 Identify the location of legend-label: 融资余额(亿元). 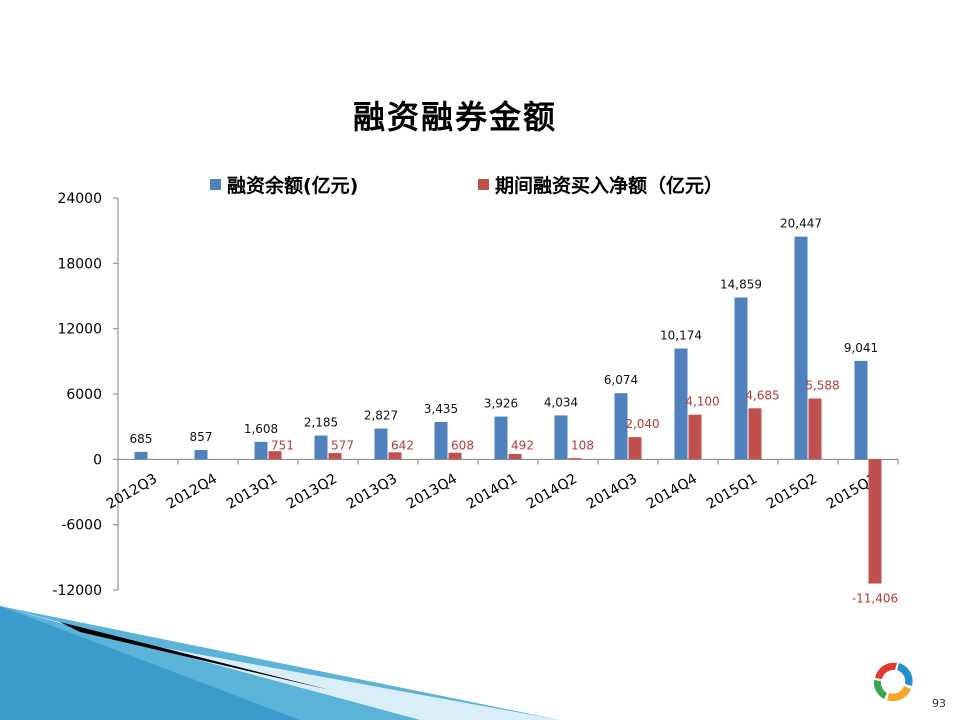
(292, 185).